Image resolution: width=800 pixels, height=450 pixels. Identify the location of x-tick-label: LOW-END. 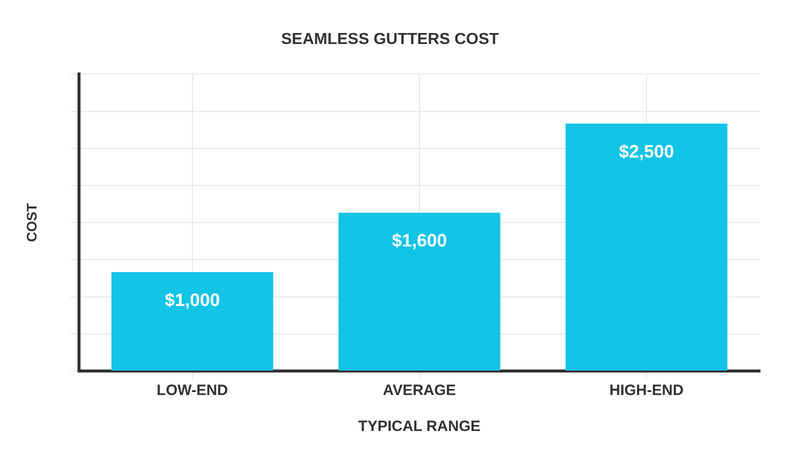
(192, 391).